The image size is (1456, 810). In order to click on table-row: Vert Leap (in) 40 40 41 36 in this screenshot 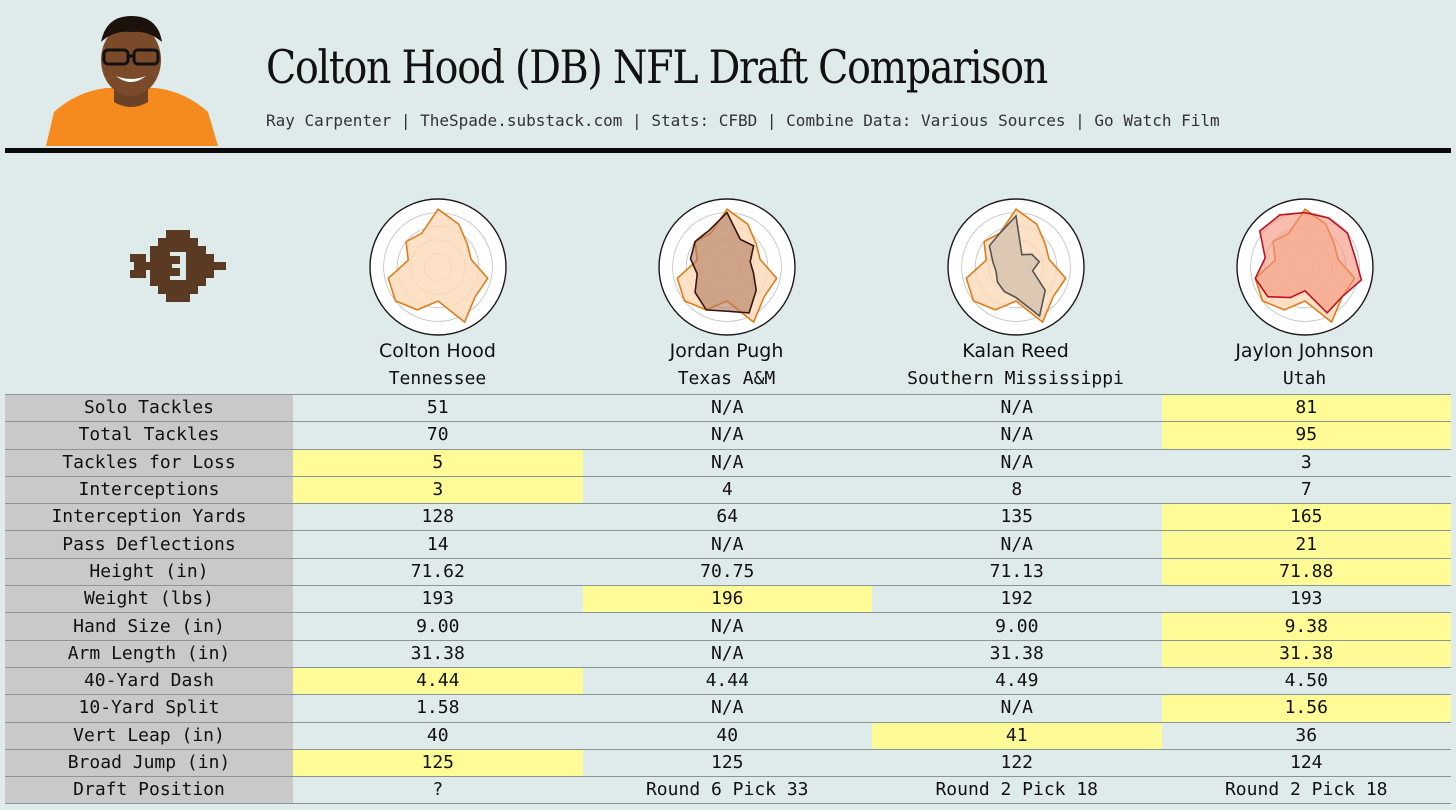, I will do `click(728, 735)`.